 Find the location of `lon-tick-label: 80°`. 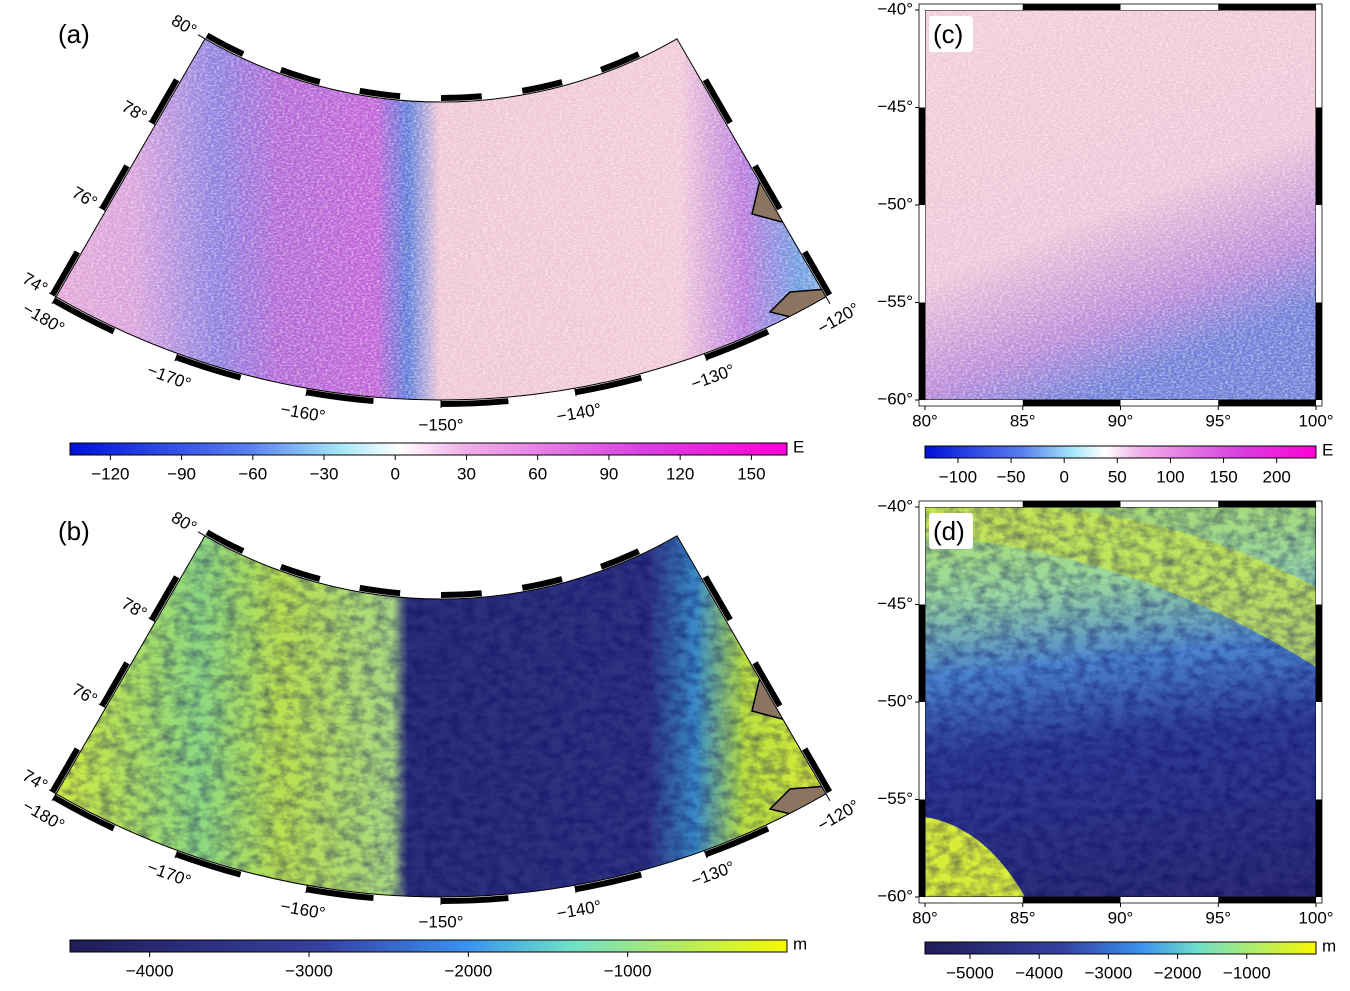

lon-tick-label: 80° is located at coordinates (925, 917).